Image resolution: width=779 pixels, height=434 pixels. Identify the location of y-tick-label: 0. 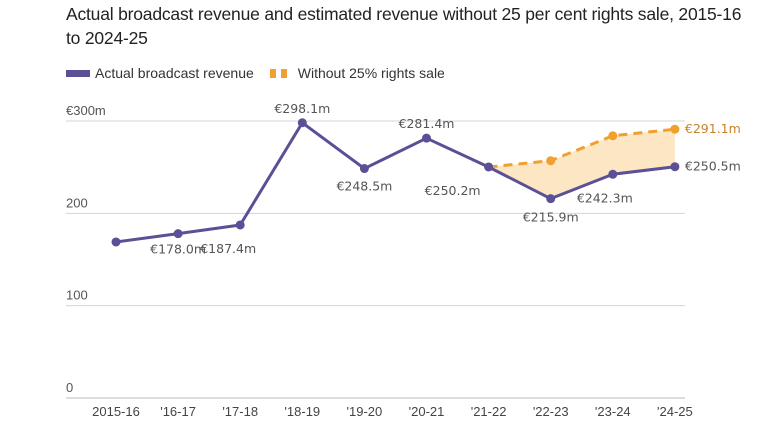
(69, 387).